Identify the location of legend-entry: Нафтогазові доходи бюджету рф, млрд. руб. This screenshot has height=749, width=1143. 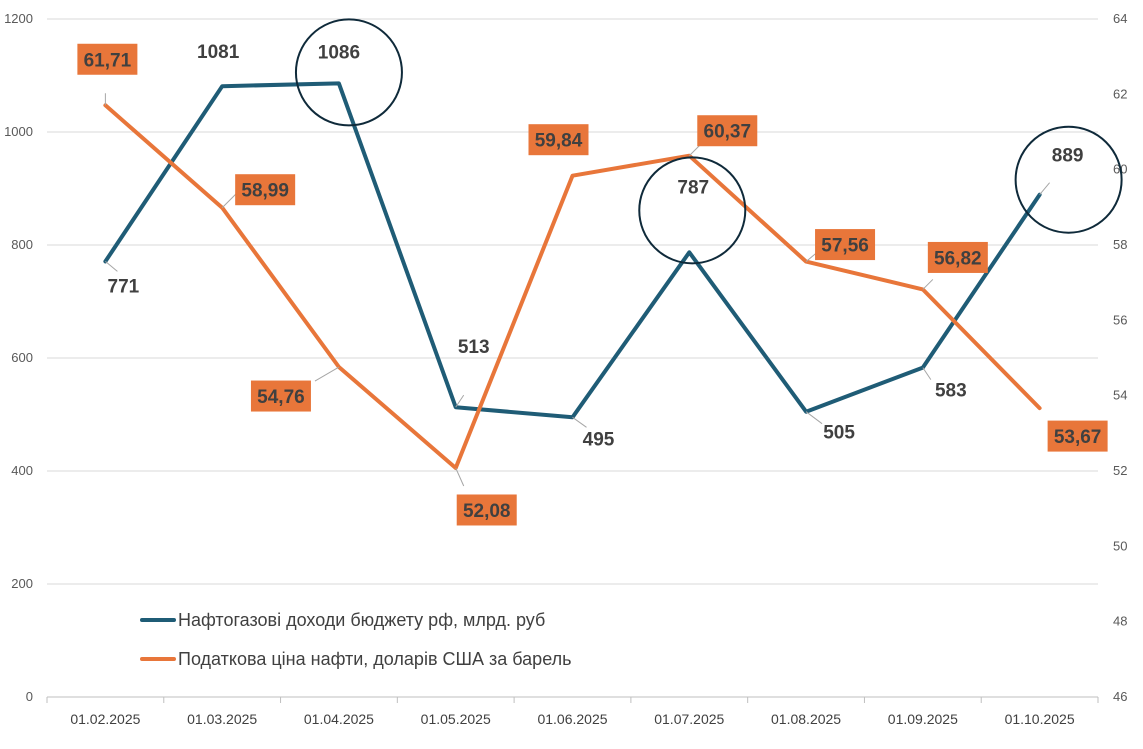
(361, 620).